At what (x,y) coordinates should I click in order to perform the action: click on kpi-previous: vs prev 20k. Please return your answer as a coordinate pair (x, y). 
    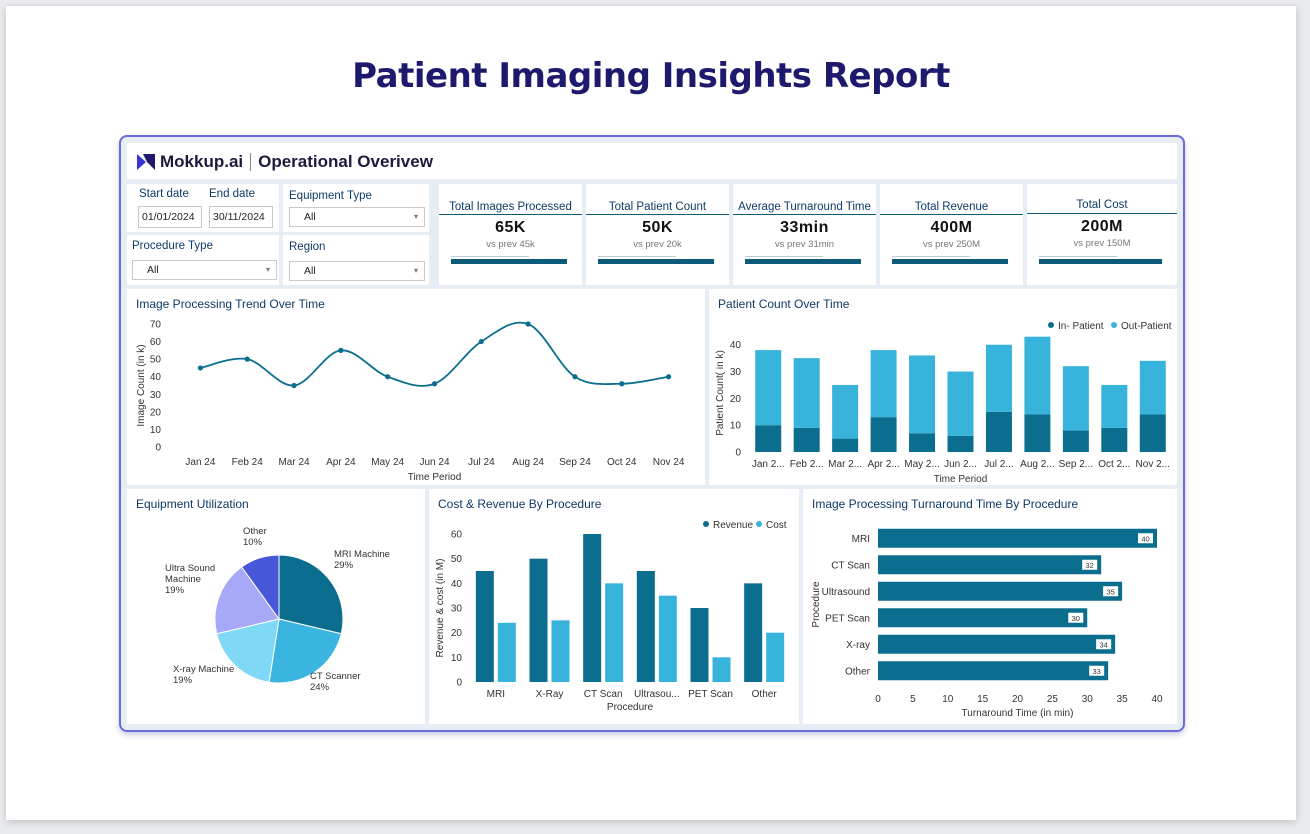
    Looking at the image, I should click on (657, 244).